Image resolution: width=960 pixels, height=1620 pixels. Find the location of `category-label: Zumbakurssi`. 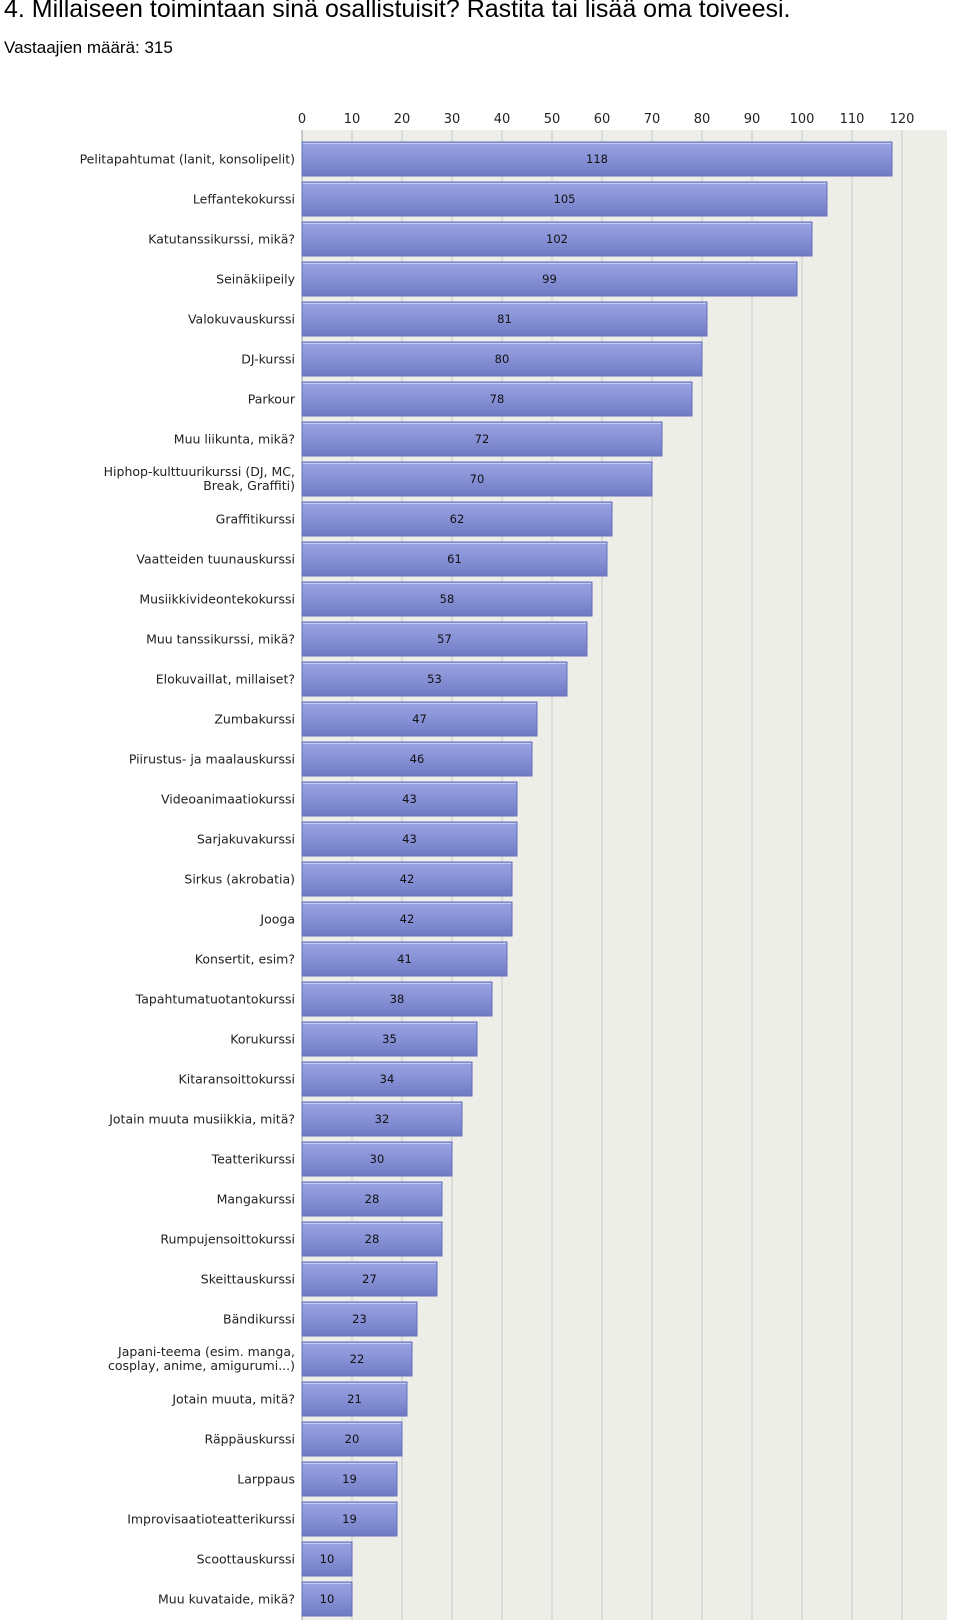

category-label: Zumbakurssi is located at coordinates (254, 719).